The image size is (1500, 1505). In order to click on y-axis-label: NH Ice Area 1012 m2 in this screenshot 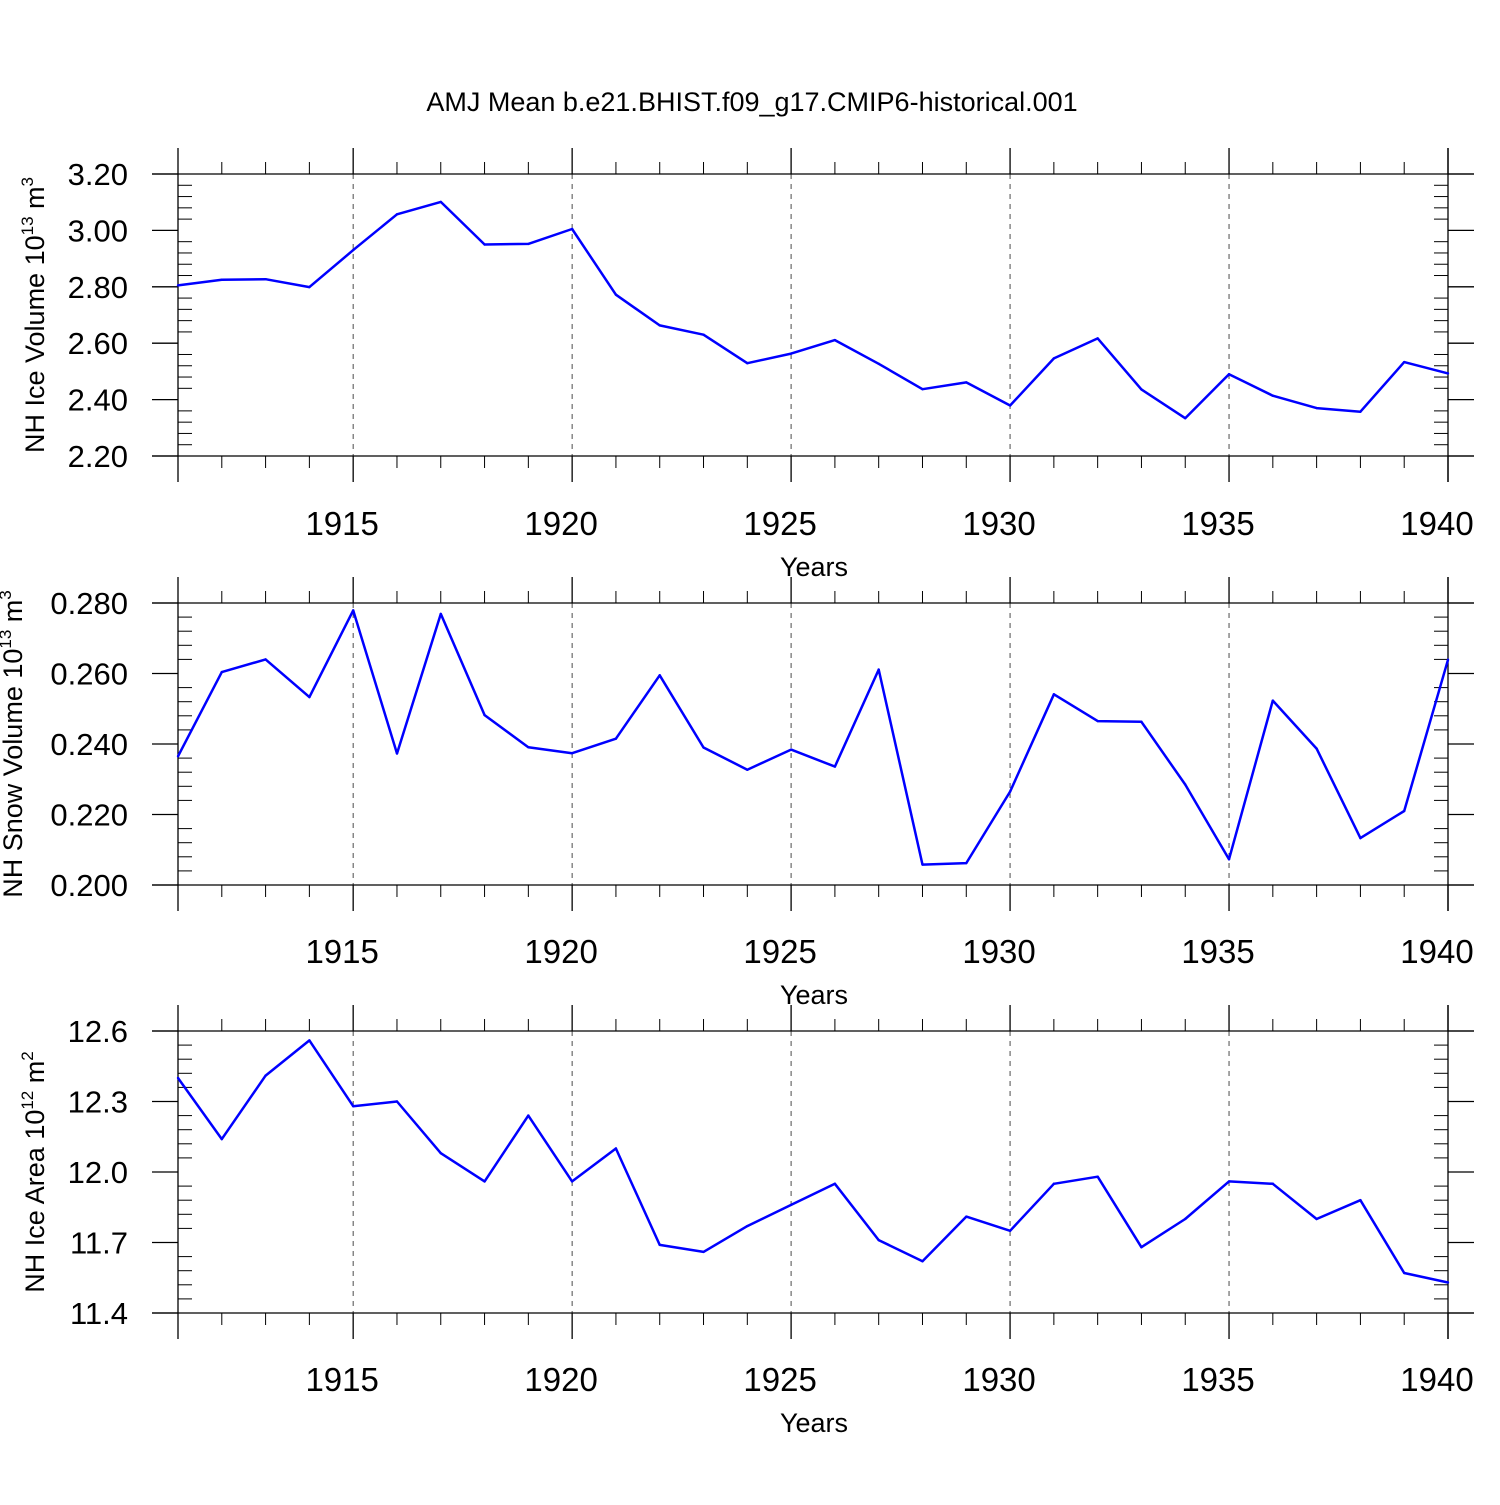, I will do `click(34, 1171)`.